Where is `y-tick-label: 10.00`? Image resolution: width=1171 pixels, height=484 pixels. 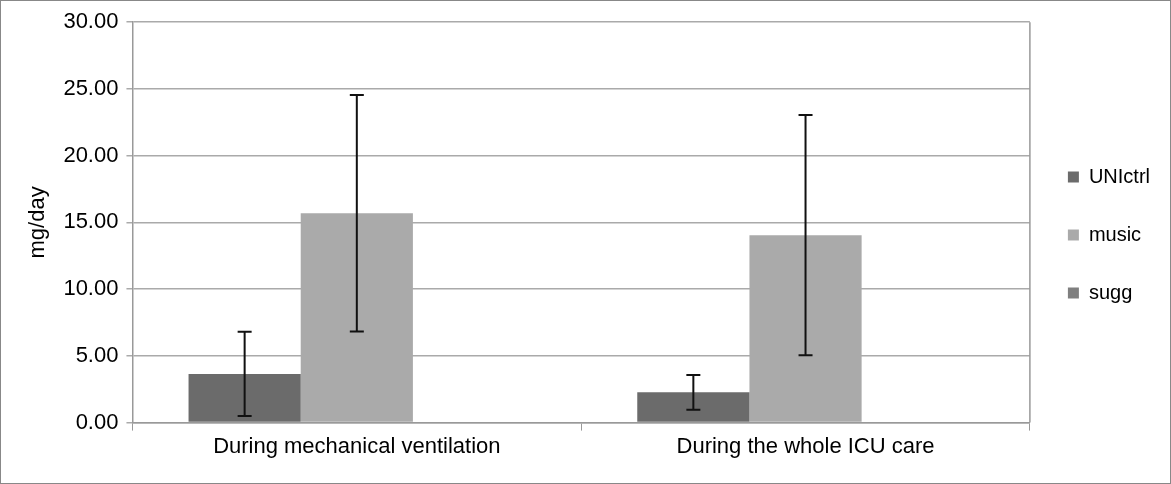
y-tick-label: 10.00 is located at coordinates (91, 288).